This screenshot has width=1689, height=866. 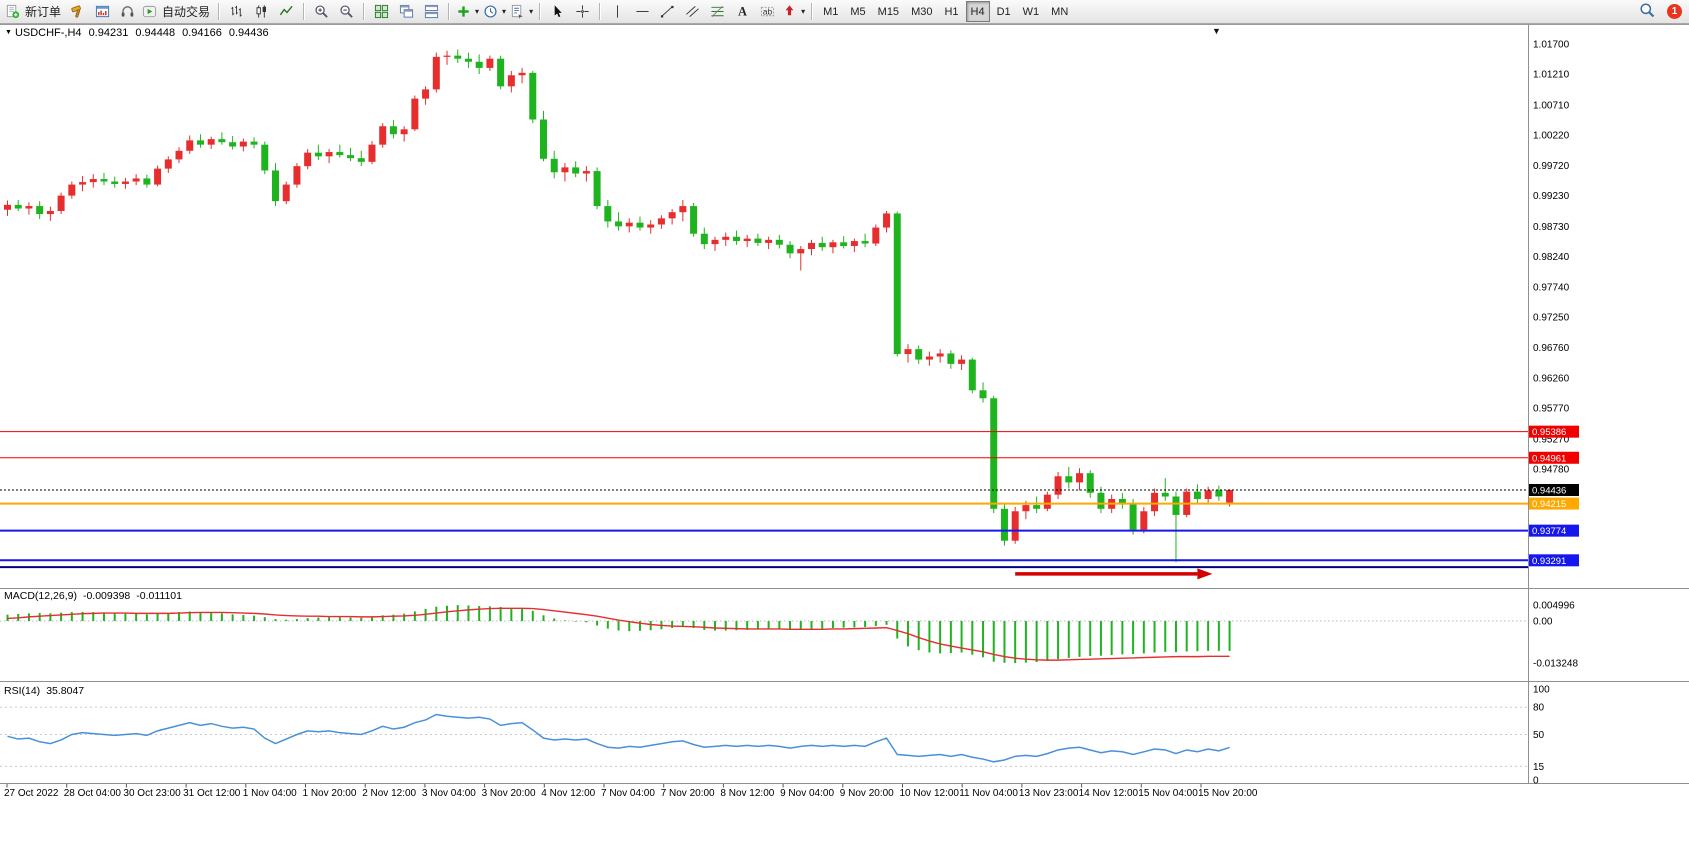 I want to click on svg-text: 0.93291, so click(x=1549, y=561).